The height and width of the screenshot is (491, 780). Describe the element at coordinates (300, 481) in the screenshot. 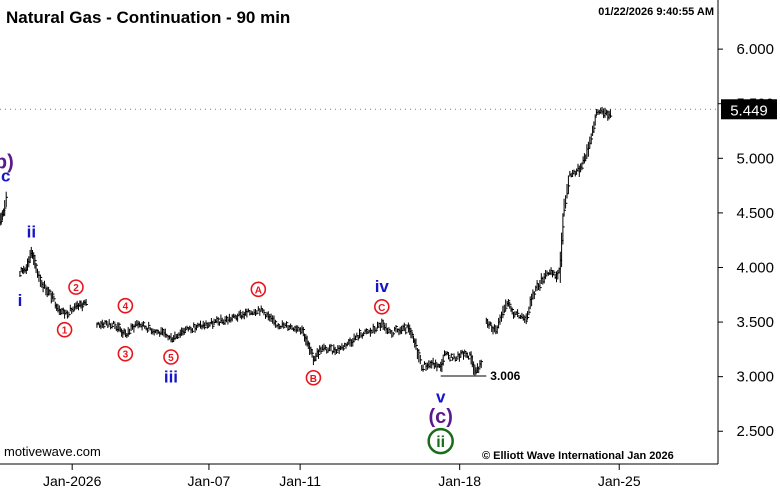

I see `x-tick-label: Jan-11` at that location.